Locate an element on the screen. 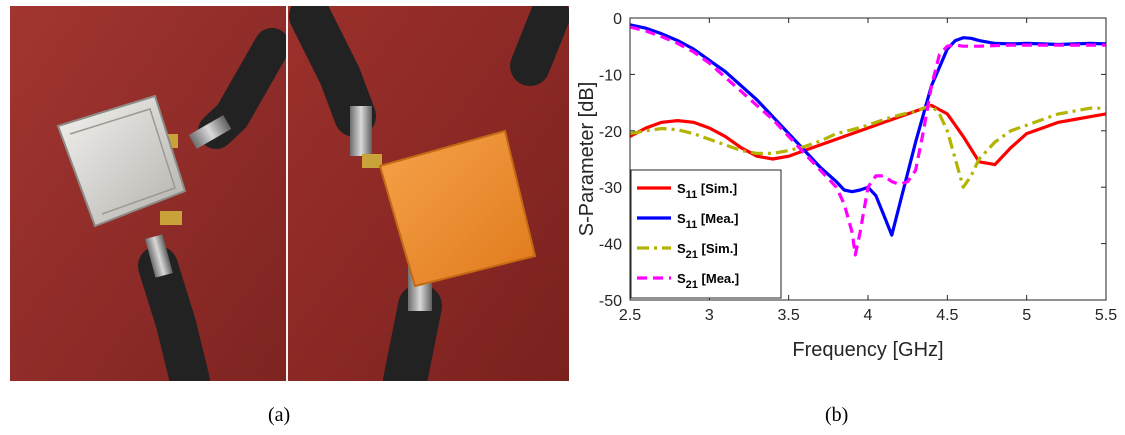 Image resolution: width=1125 pixels, height=435 pixels. sma-connector-icon is located at coordinates (188, 196).